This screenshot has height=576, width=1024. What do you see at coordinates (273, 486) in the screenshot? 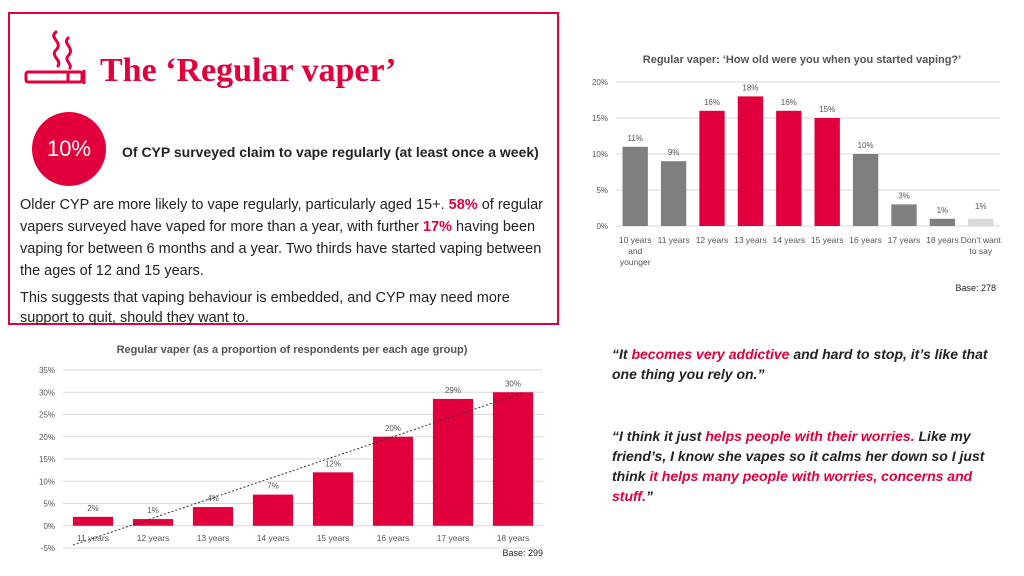
I see `data-label: 7%` at bounding box center [273, 486].